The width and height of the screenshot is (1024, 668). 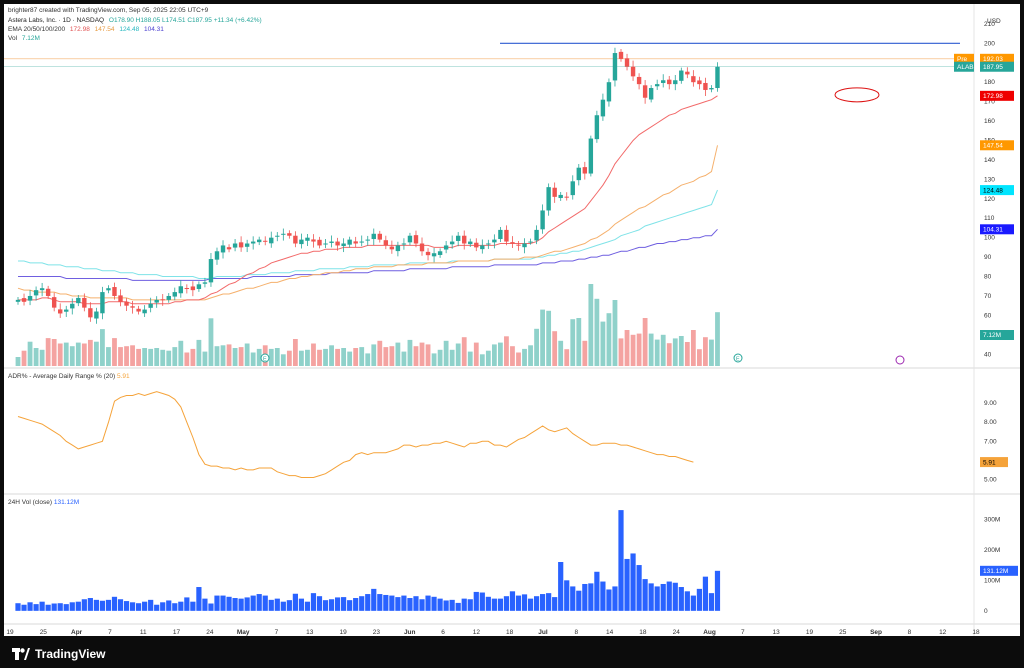 What do you see at coordinates (70, 654) in the screenshot?
I see `tradingview-brand: TradingView` at bounding box center [70, 654].